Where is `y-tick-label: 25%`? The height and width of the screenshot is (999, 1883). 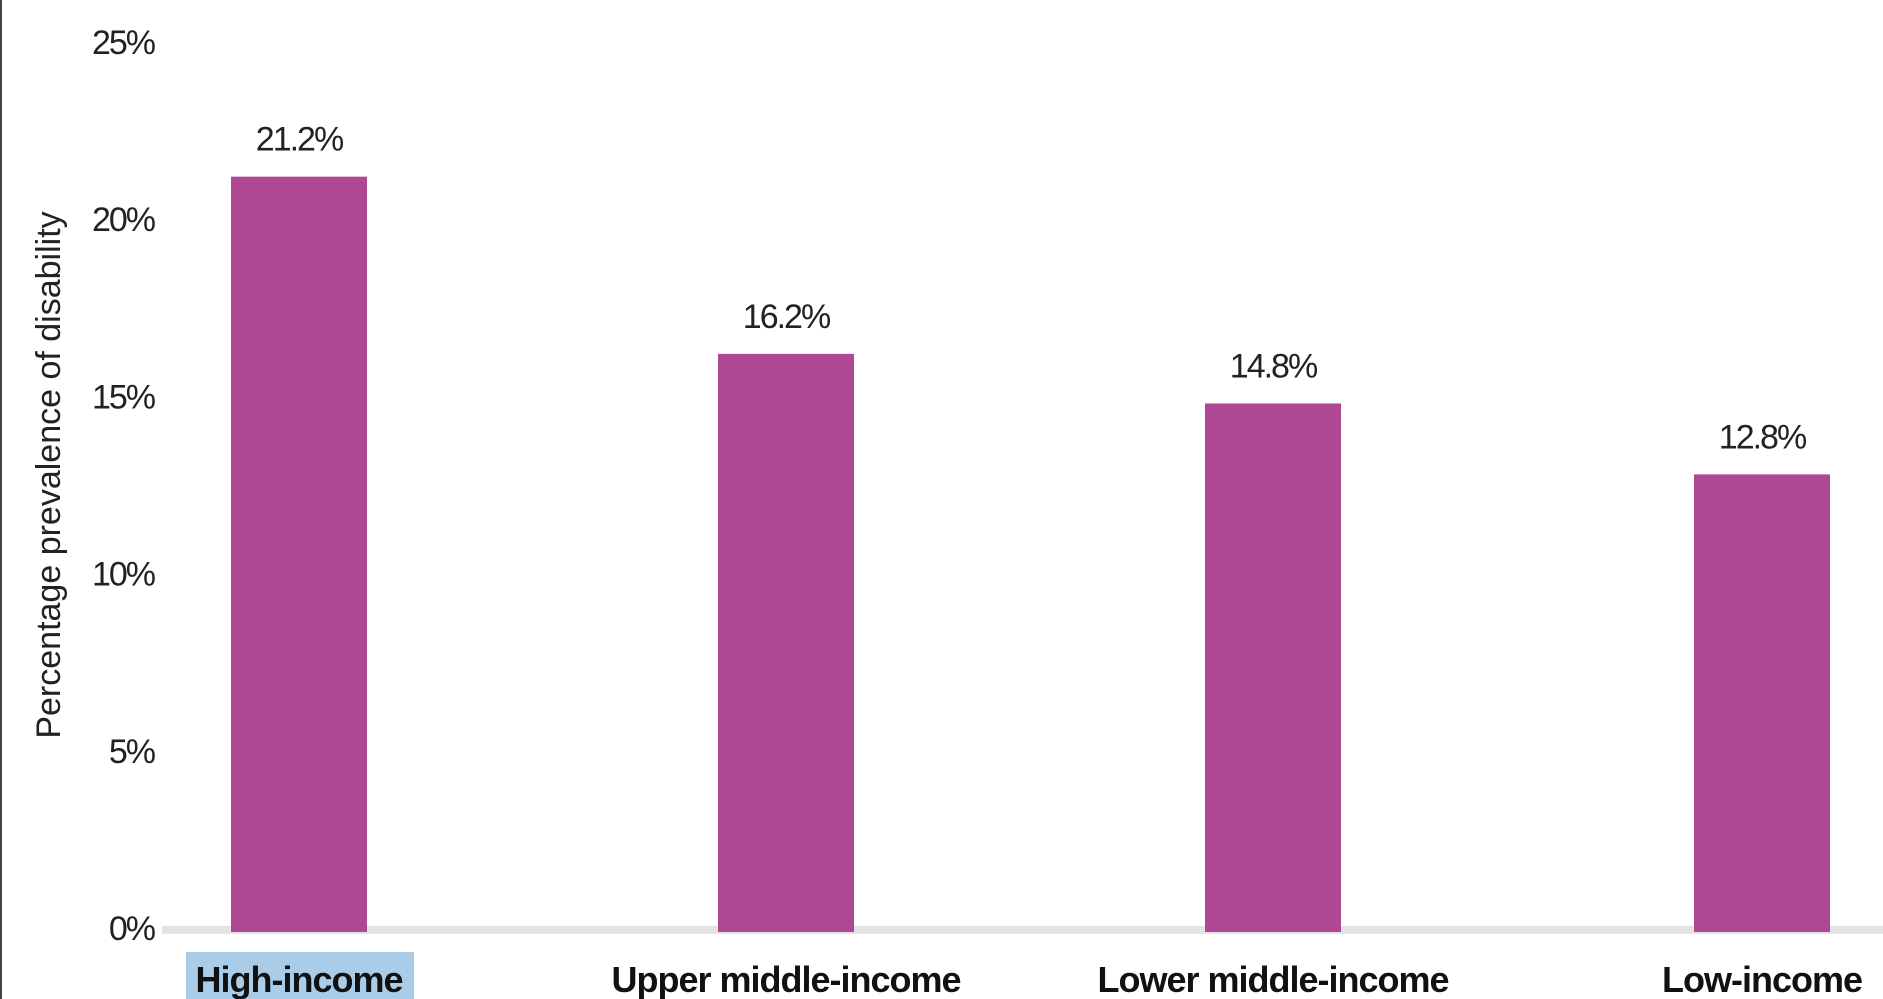
y-tick-label: 25% is located at coordinates (124, 43).